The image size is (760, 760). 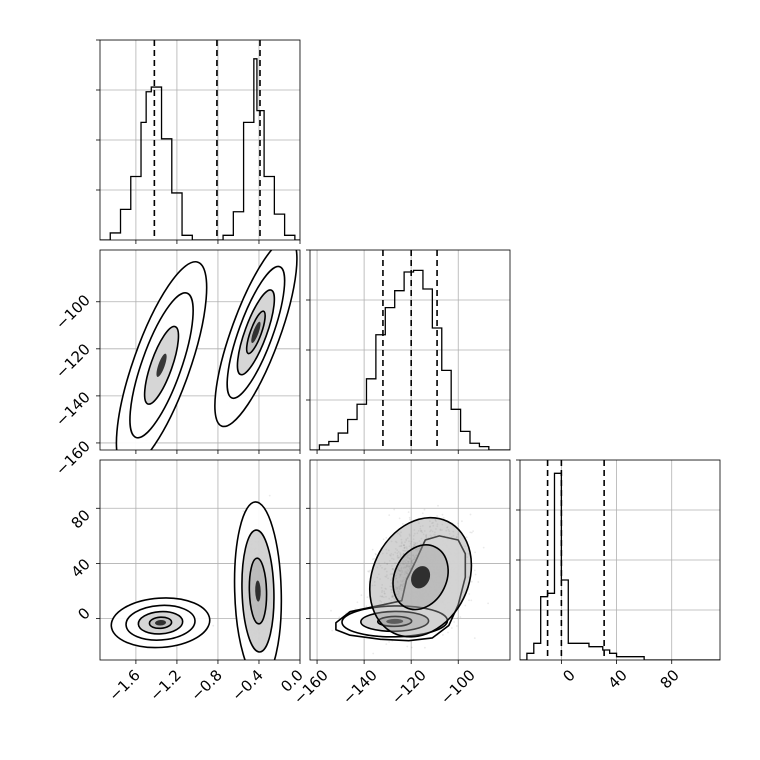 I want to click on scatter-panel-p0_p1, so click(x=200, y=350).